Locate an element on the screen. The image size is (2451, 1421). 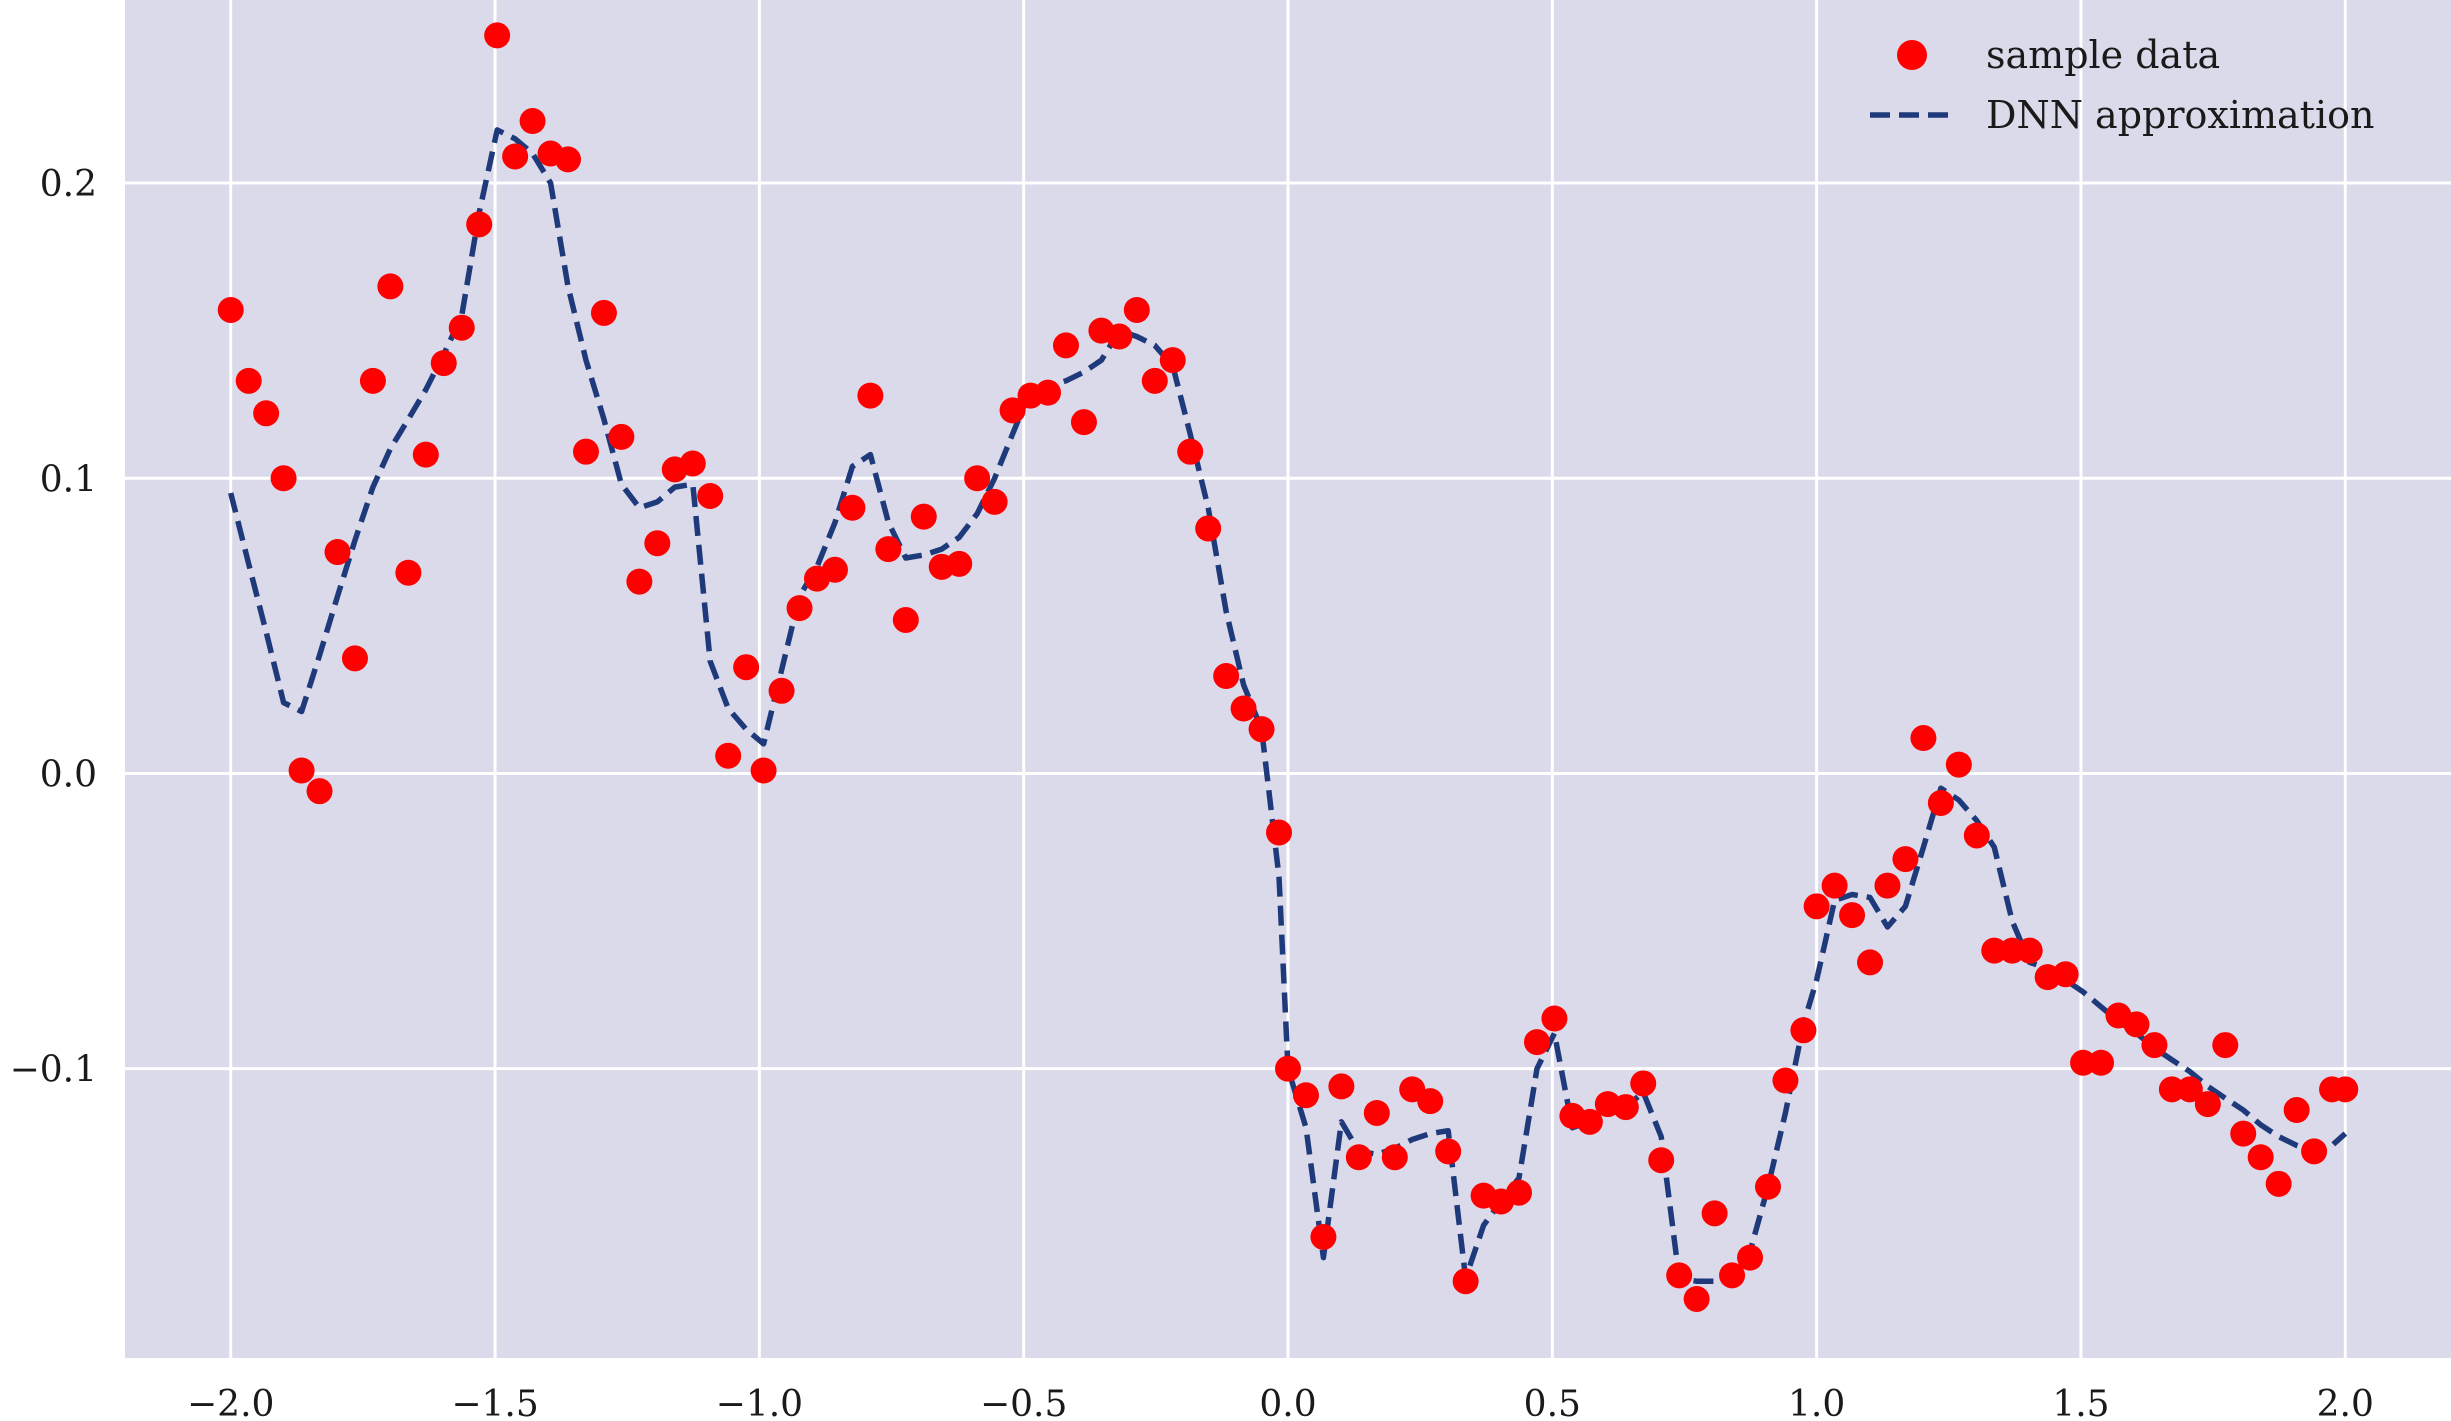
y-tick-label: −0.1 is located at coordinates (53, 1070).